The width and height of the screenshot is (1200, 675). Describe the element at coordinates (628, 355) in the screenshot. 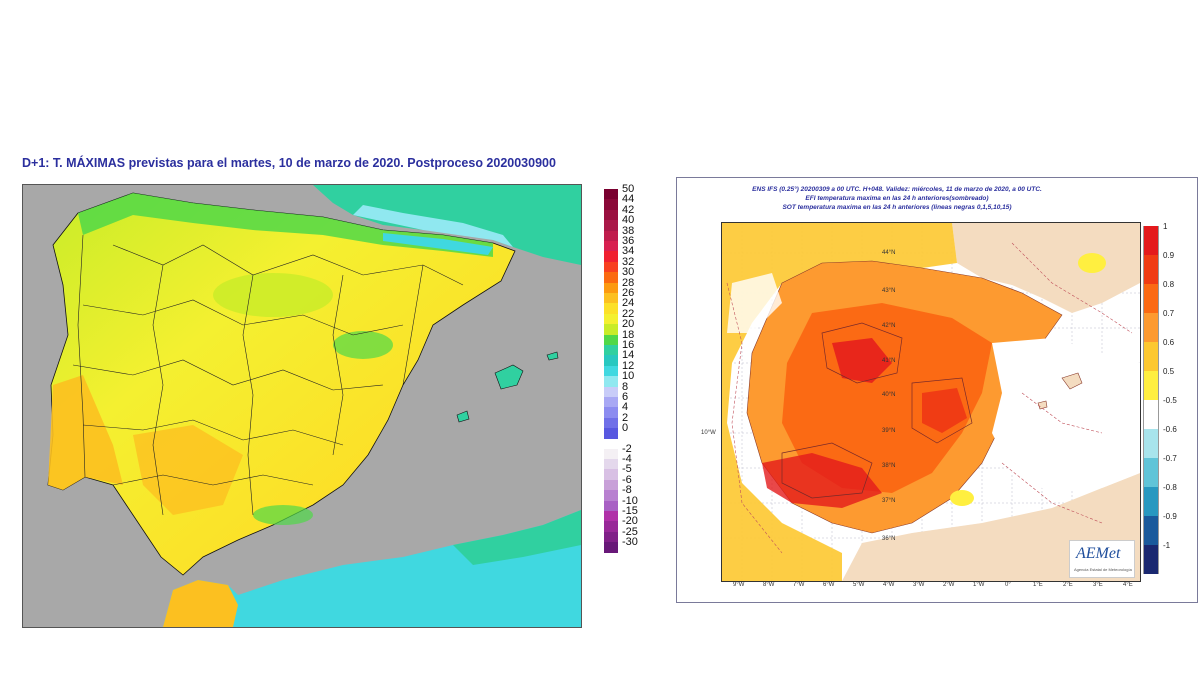

I see `left-legend-label: 14` at that location.